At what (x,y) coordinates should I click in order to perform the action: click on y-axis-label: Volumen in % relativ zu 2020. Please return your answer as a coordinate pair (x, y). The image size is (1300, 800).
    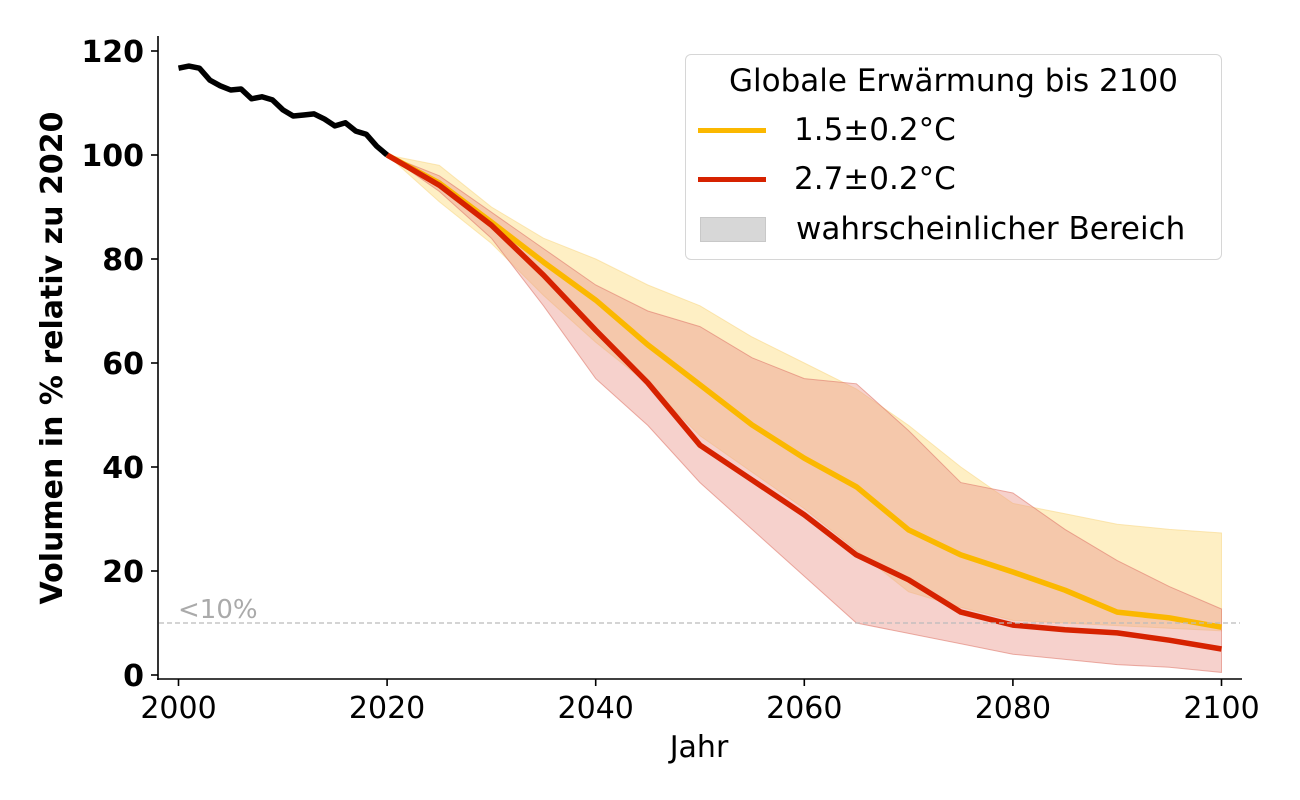
    Looking at the image, I should click on (52, 358).